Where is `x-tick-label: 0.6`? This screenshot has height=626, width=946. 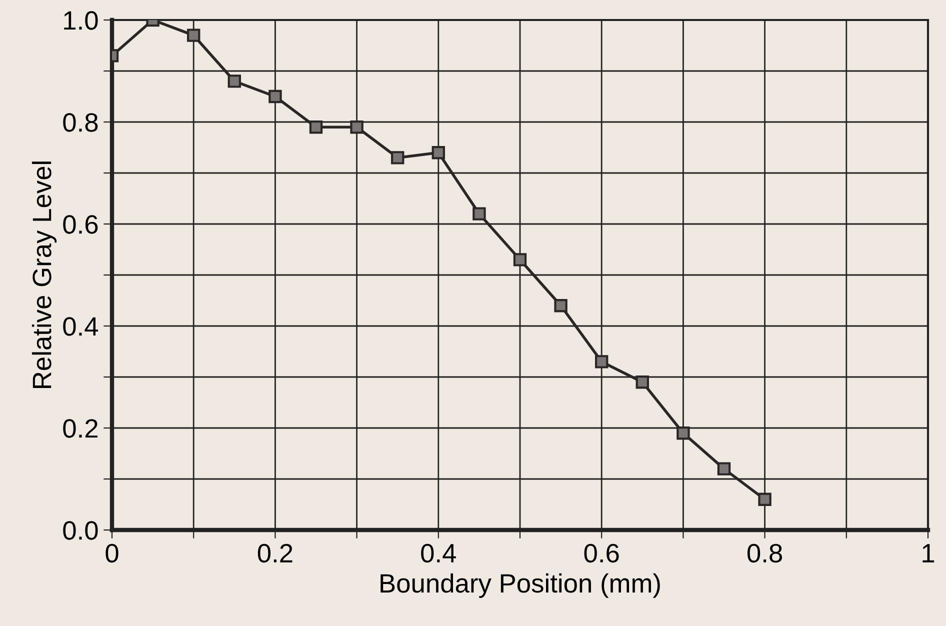 x-tick-label: 0.6 is located at coordinates (601, 553).